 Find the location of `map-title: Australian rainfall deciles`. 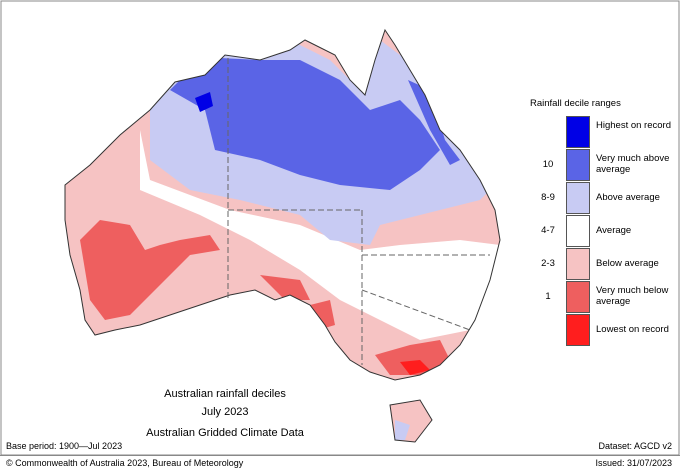

map-title: Australian rainfall deciles is located at coordinates (225, 394).